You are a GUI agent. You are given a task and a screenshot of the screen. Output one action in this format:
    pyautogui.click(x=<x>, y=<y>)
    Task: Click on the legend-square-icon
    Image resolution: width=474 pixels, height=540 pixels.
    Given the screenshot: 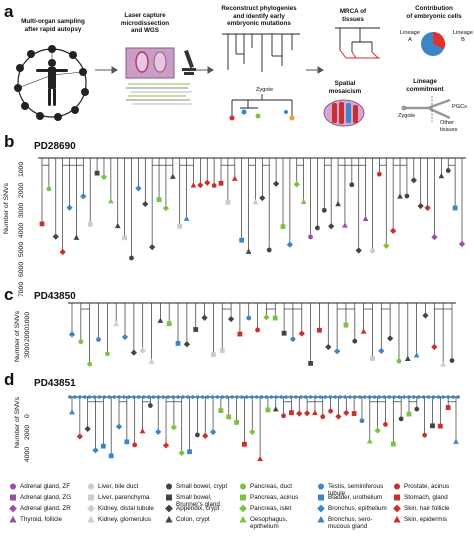 What is the action you would take?
    pyautogui.click(x=397, y=497)
    